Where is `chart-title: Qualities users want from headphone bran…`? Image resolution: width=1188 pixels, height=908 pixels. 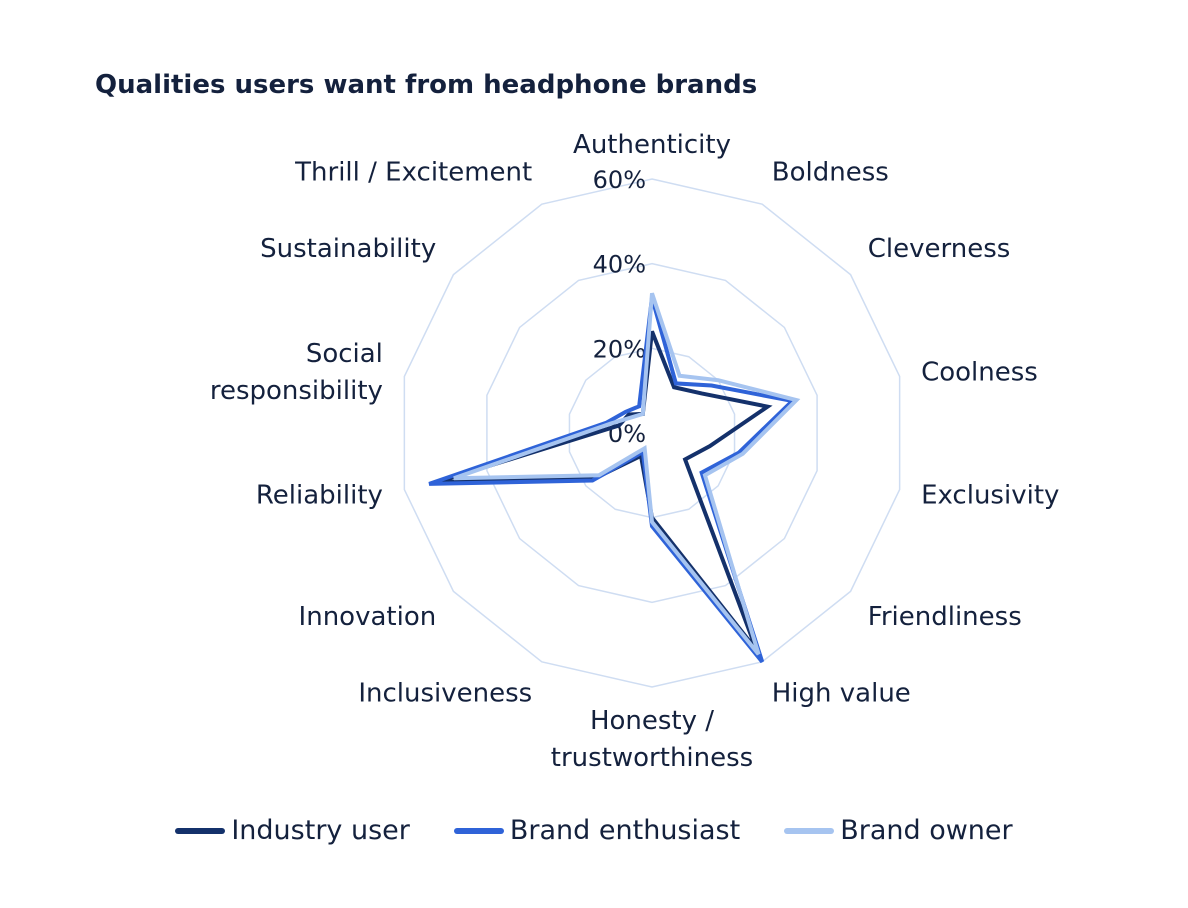
chart-title: Qualities users want from headphone bran… is located at coordinates (426, 85).